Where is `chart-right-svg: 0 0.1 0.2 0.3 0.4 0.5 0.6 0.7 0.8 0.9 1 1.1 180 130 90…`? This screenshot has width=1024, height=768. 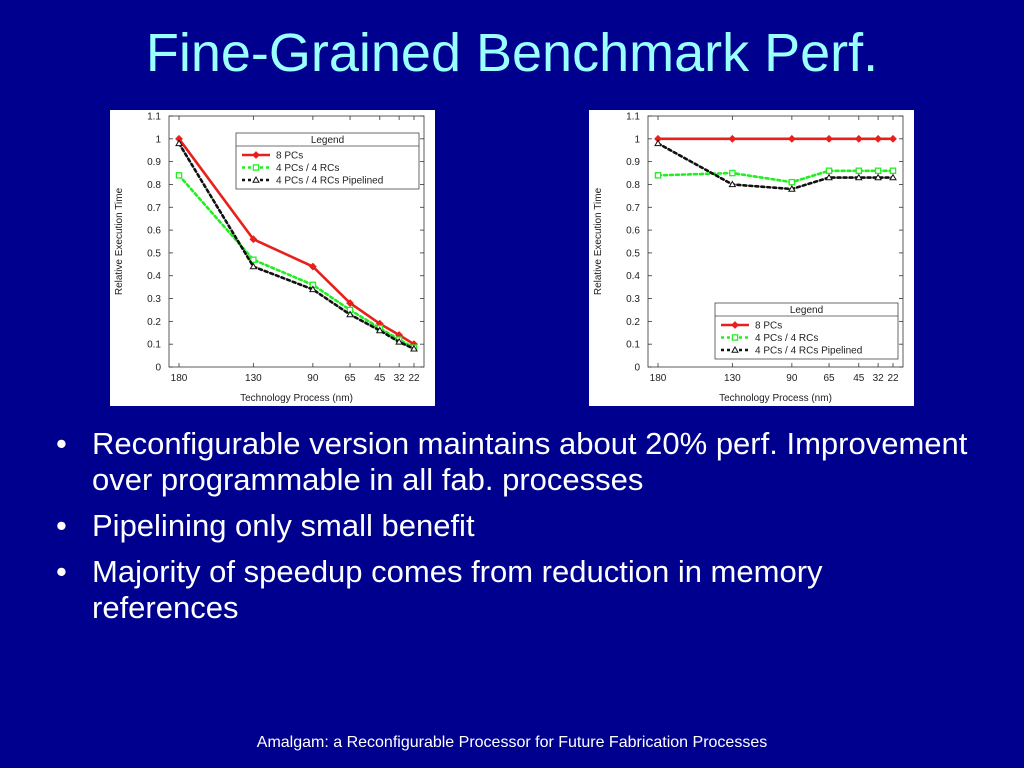 chart-right-svg: 0 0.1 0.2 0.3 0.4 0.5 0.6 0.7 0.8 0.9 1 1.1 180 130 90… is located at coordinates (748, 258).